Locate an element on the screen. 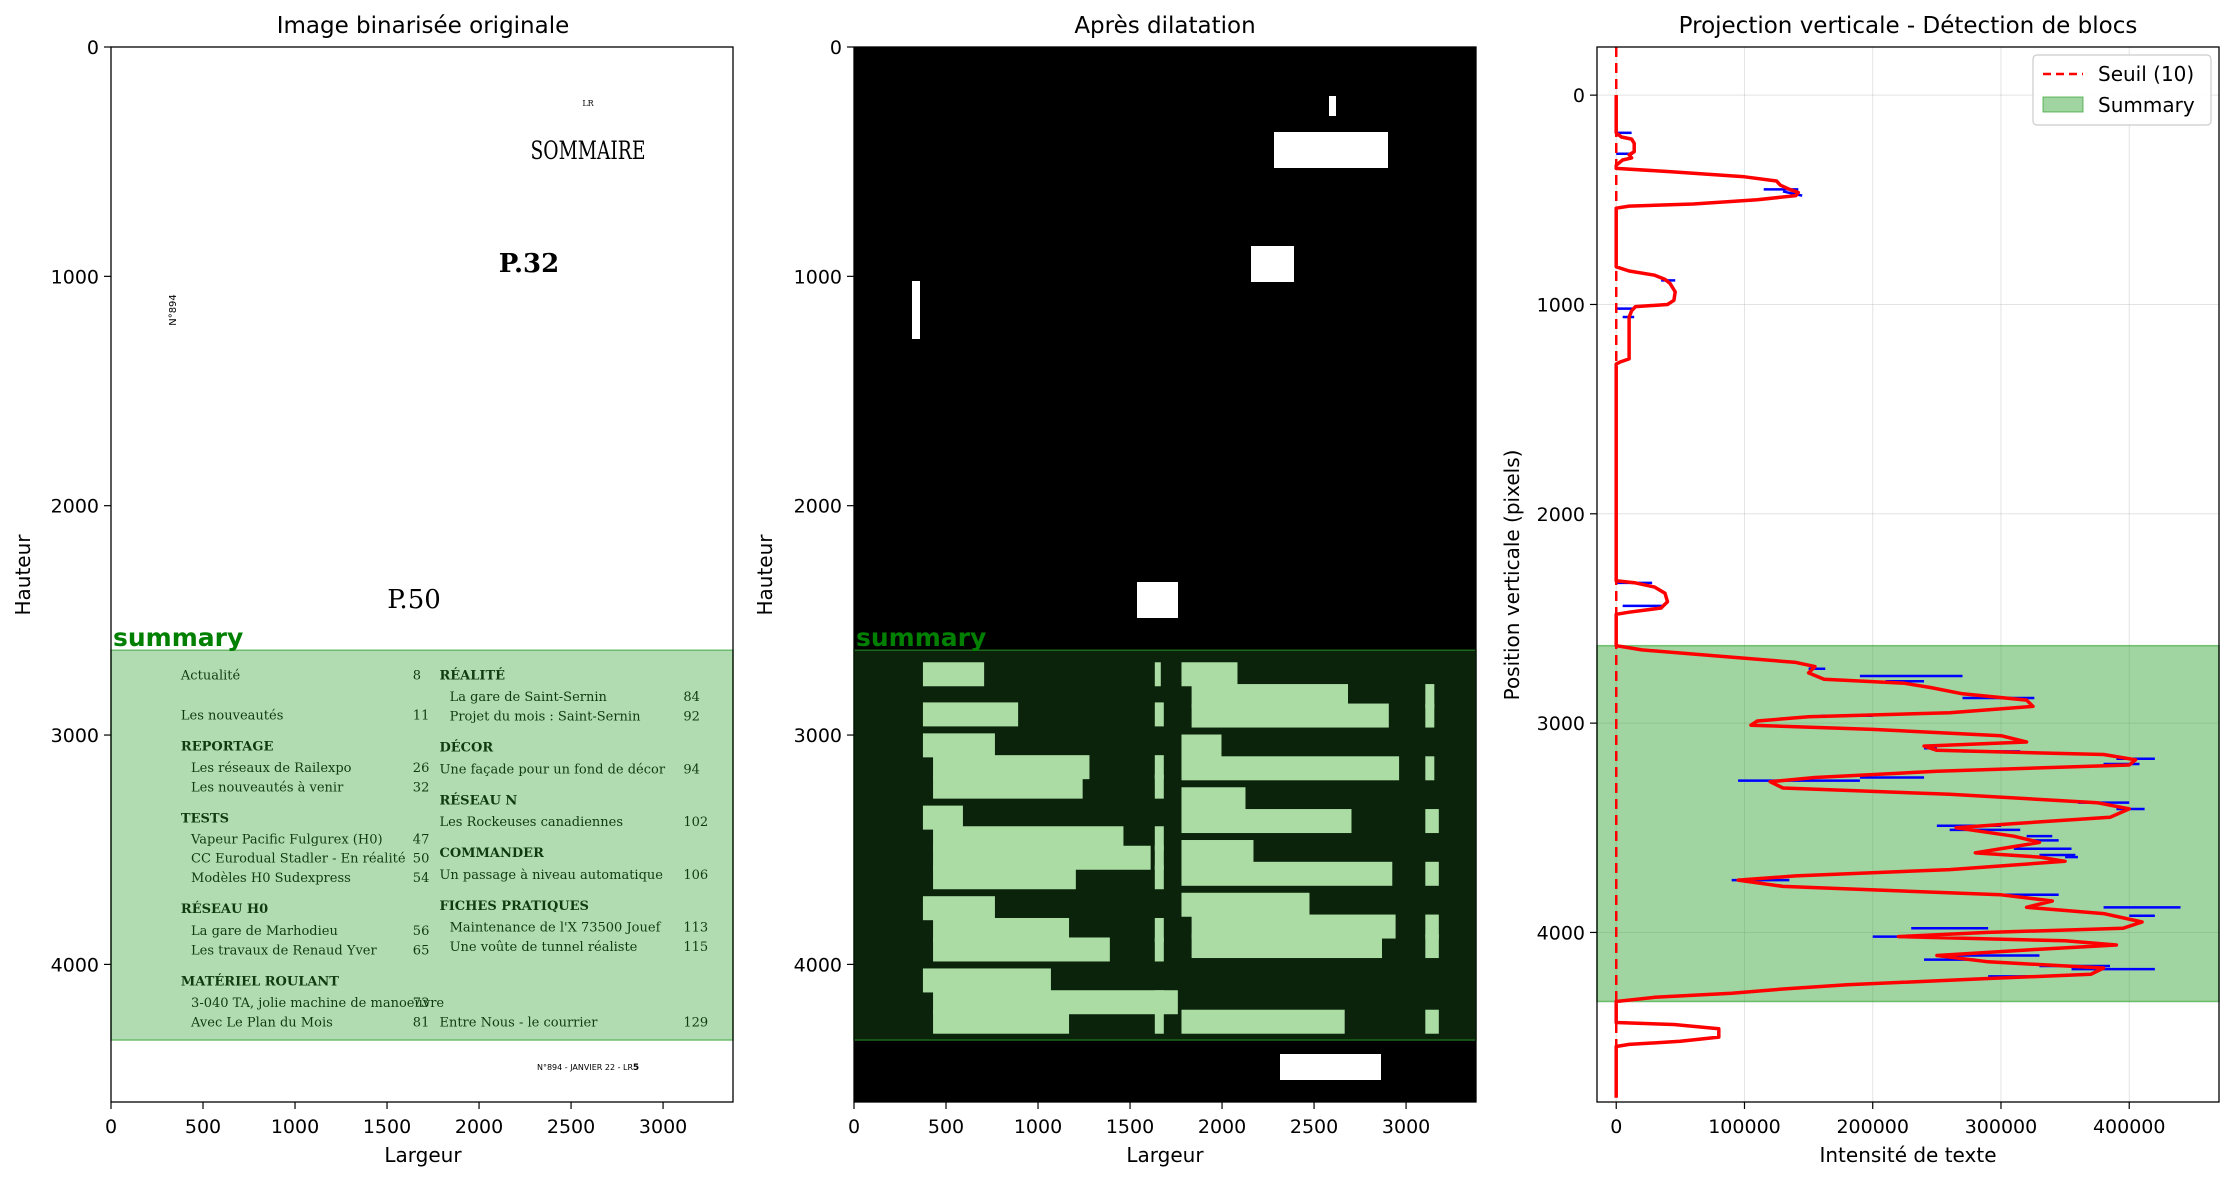 The width and height of the screenshot is (2233, 1184). toc-item: Un passage à niveau automatique is located at coordinates (551, 875).